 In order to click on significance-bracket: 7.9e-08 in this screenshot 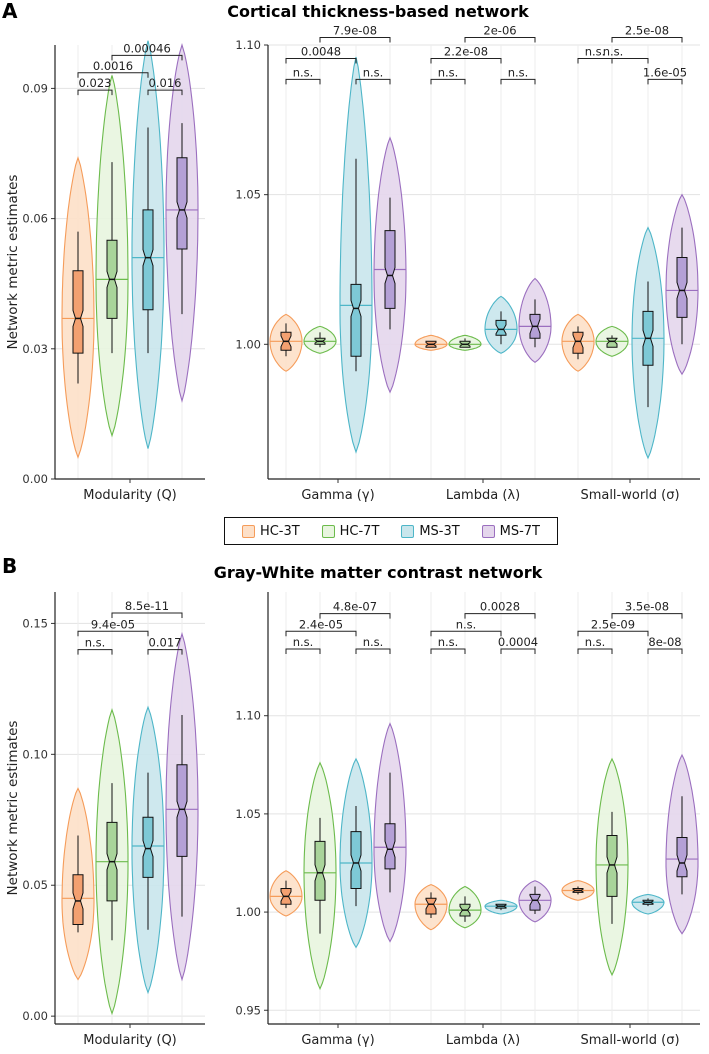, I will do `click(355, 33)`.